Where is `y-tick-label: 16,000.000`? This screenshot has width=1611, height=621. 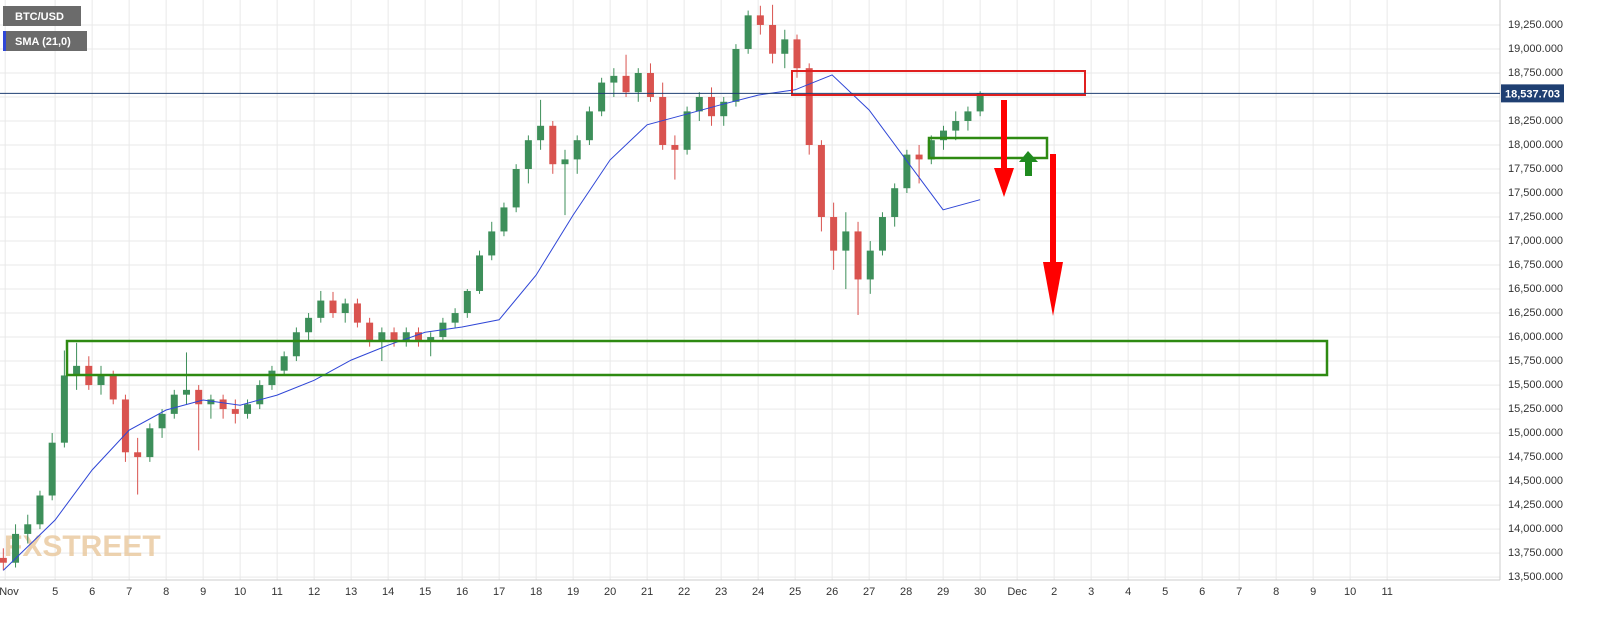
y-tick-label: 16,000.000 is located at coordinates (1535, 337).